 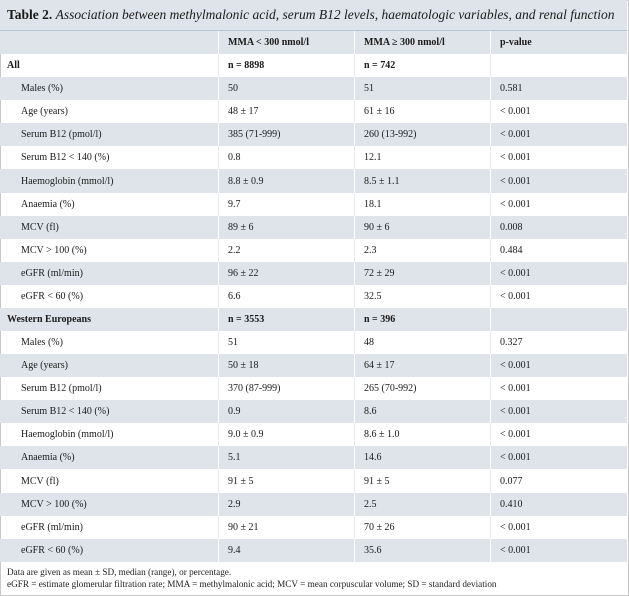 What do you see at coordinates (422, 181) in the screenshot?
I see `value-mma-high: 8.5 ± 1.1` at bounding box center [422, 181].